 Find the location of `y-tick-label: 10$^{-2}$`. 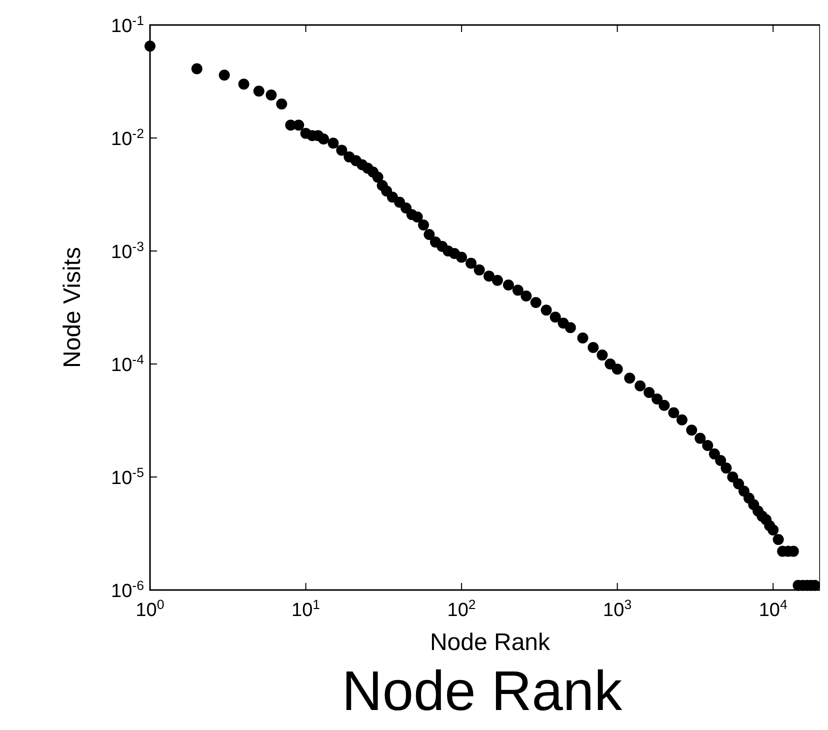

y-tick-label: 10$^{-2}$ is located at coordinates (127, 138).